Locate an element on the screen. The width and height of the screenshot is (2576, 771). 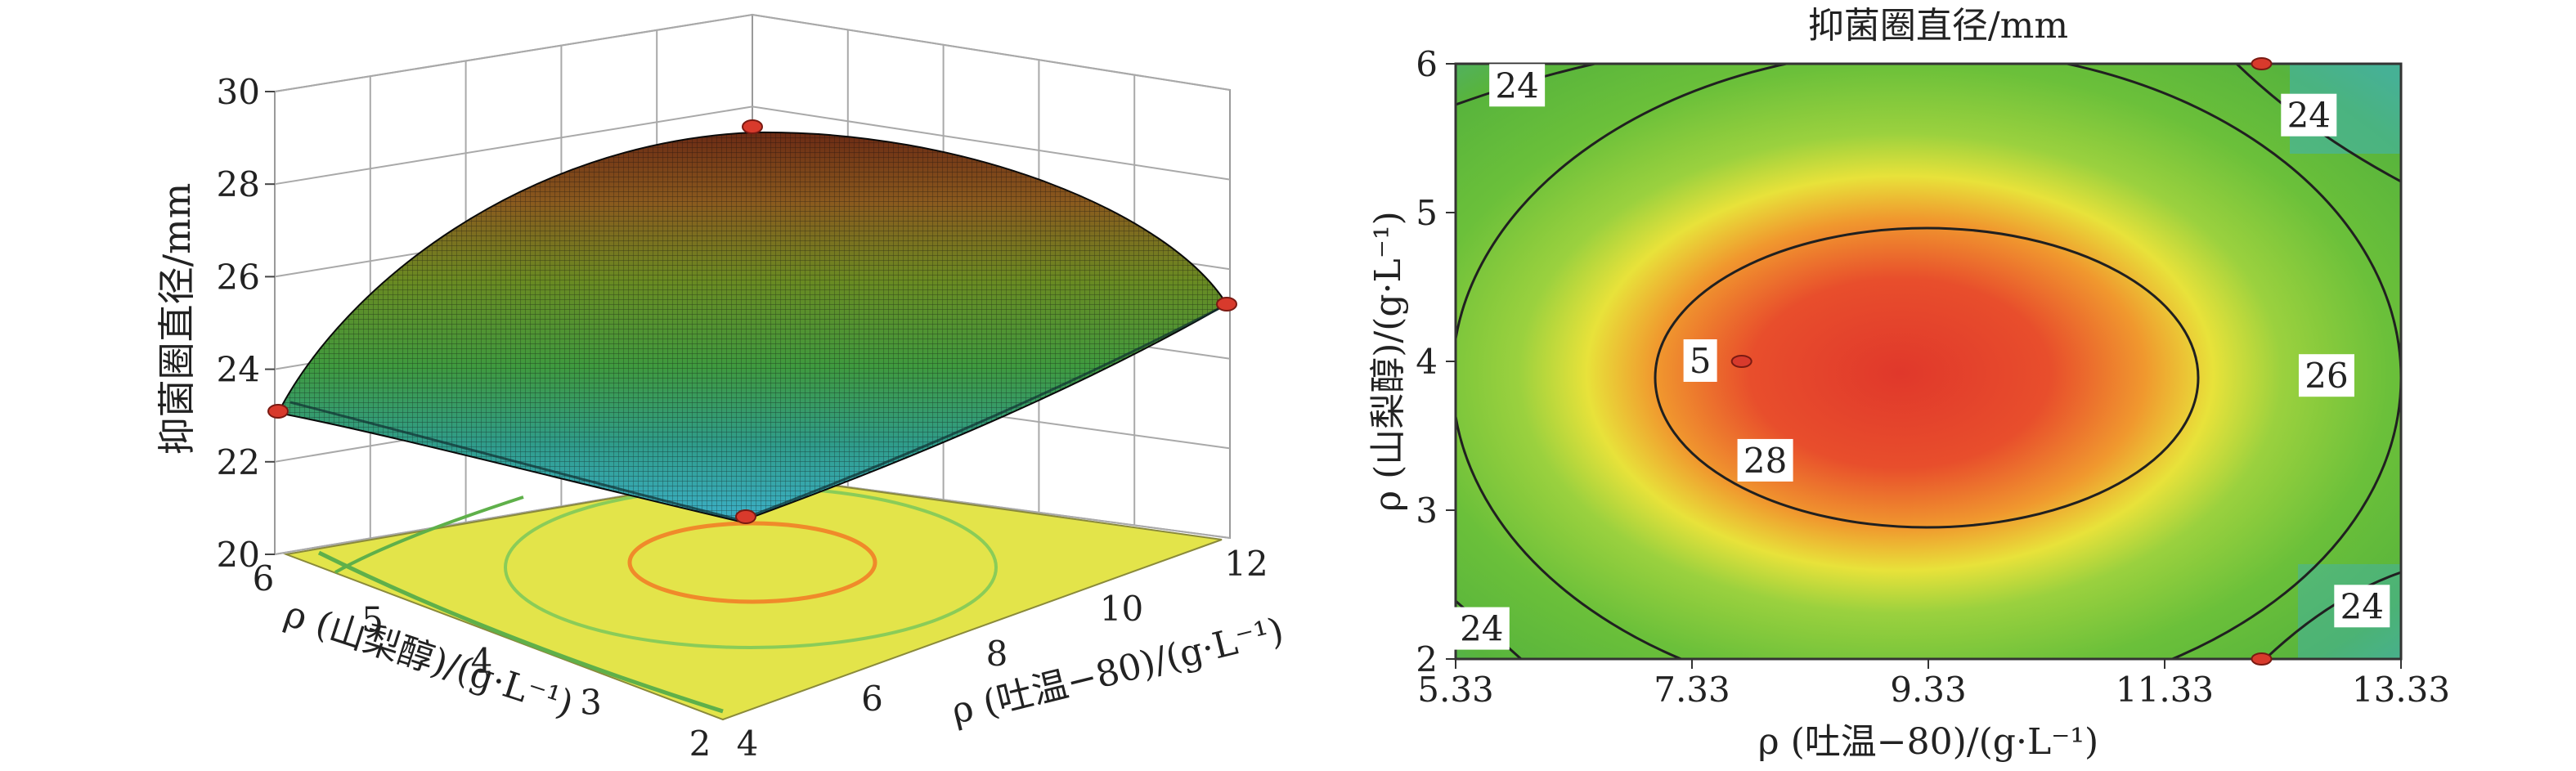
x-tick-label-2d: 5.33 is located at coordinates (1456, 690).